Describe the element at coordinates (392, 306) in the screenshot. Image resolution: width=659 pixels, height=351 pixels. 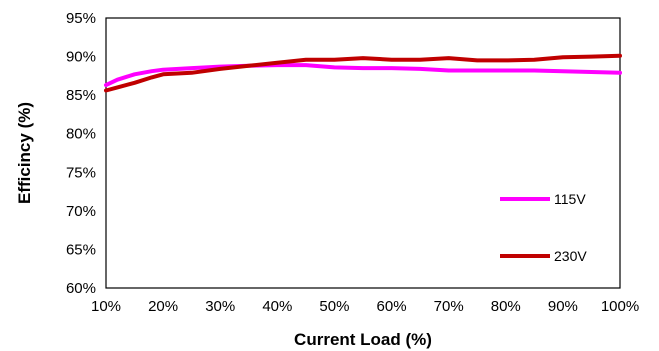
I see `x-tick-label: 60%` at that location.